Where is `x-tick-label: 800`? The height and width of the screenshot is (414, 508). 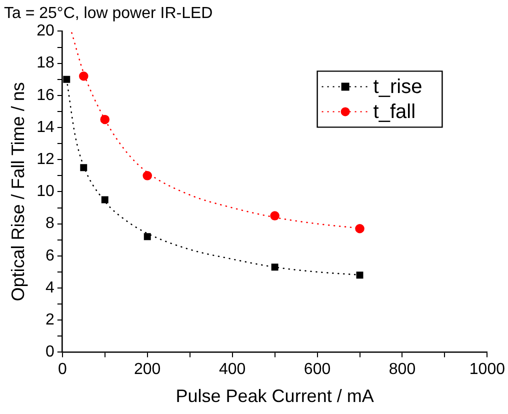 x-tick-label: 800 is located at coordinates (402, 369).